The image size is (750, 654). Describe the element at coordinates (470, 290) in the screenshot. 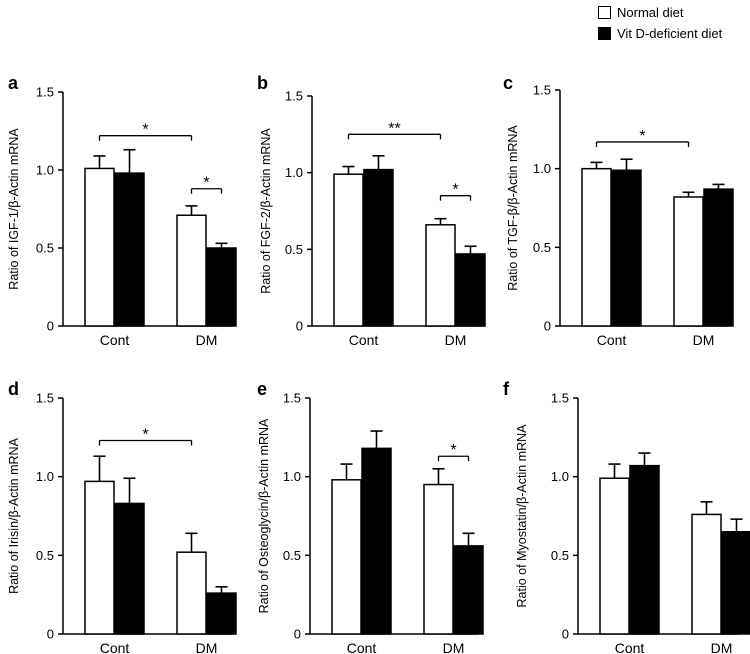

I see `bar-vitd-dm-b` at that location.